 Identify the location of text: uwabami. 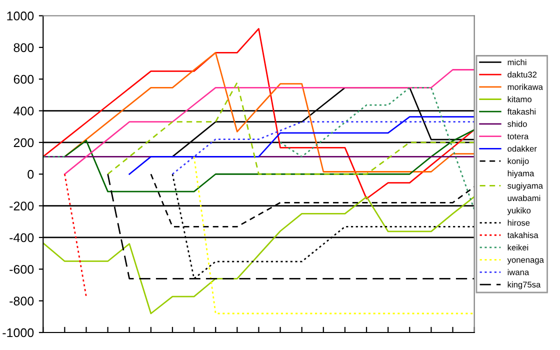
(524, 198).